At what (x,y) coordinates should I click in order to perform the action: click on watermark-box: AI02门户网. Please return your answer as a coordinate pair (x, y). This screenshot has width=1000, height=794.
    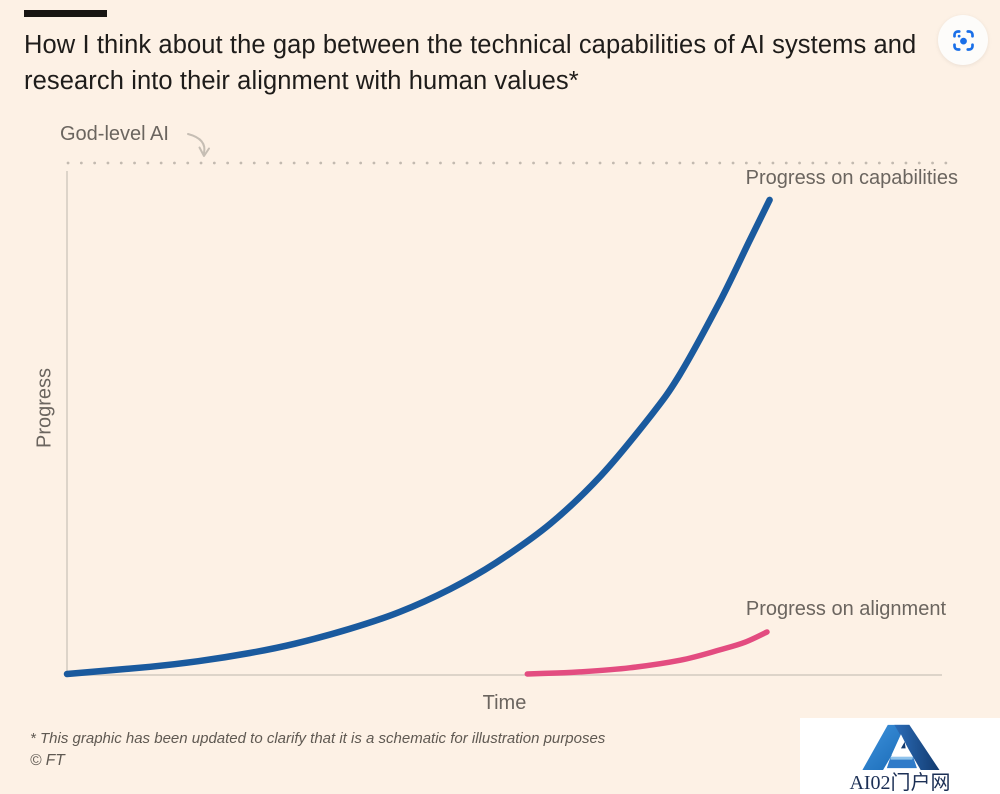
    Looking at the image, I should click on (900, 756).